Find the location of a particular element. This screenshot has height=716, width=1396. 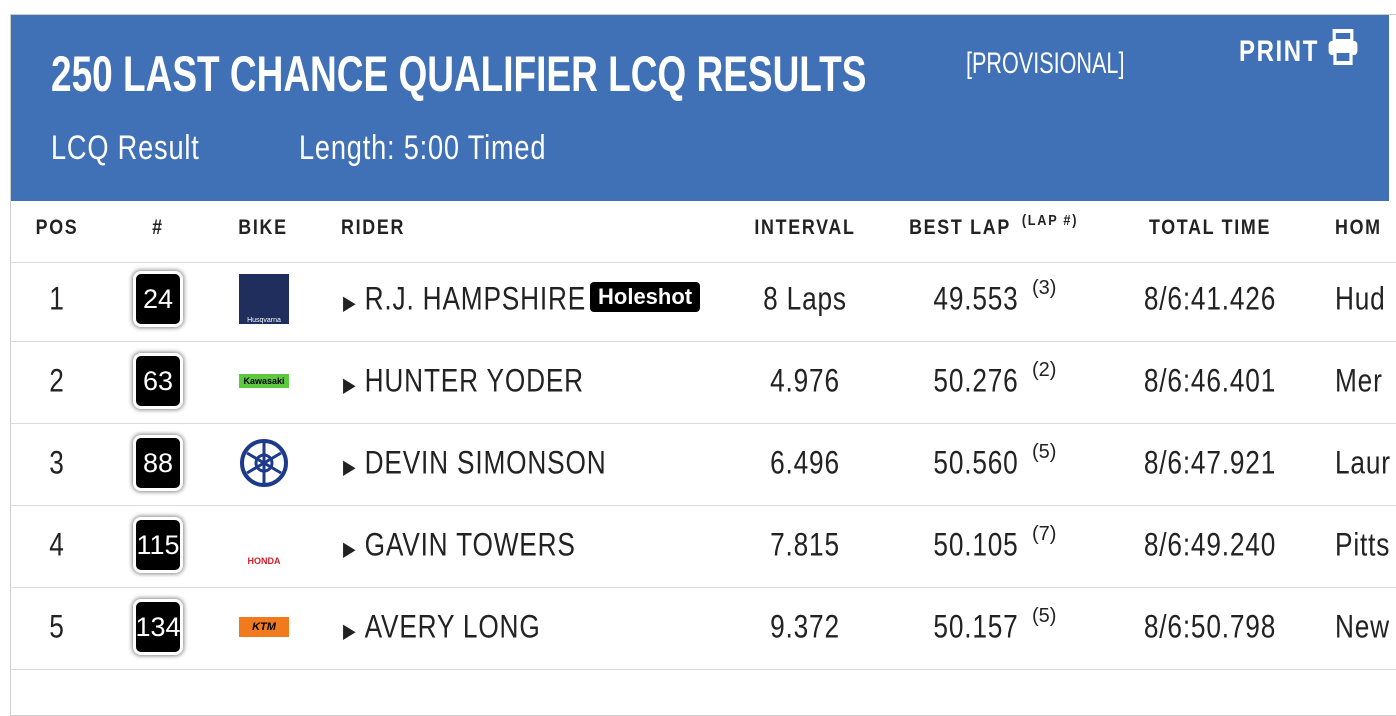

rider: DEVIN SIMONSON is located at coordinates (485, 462).